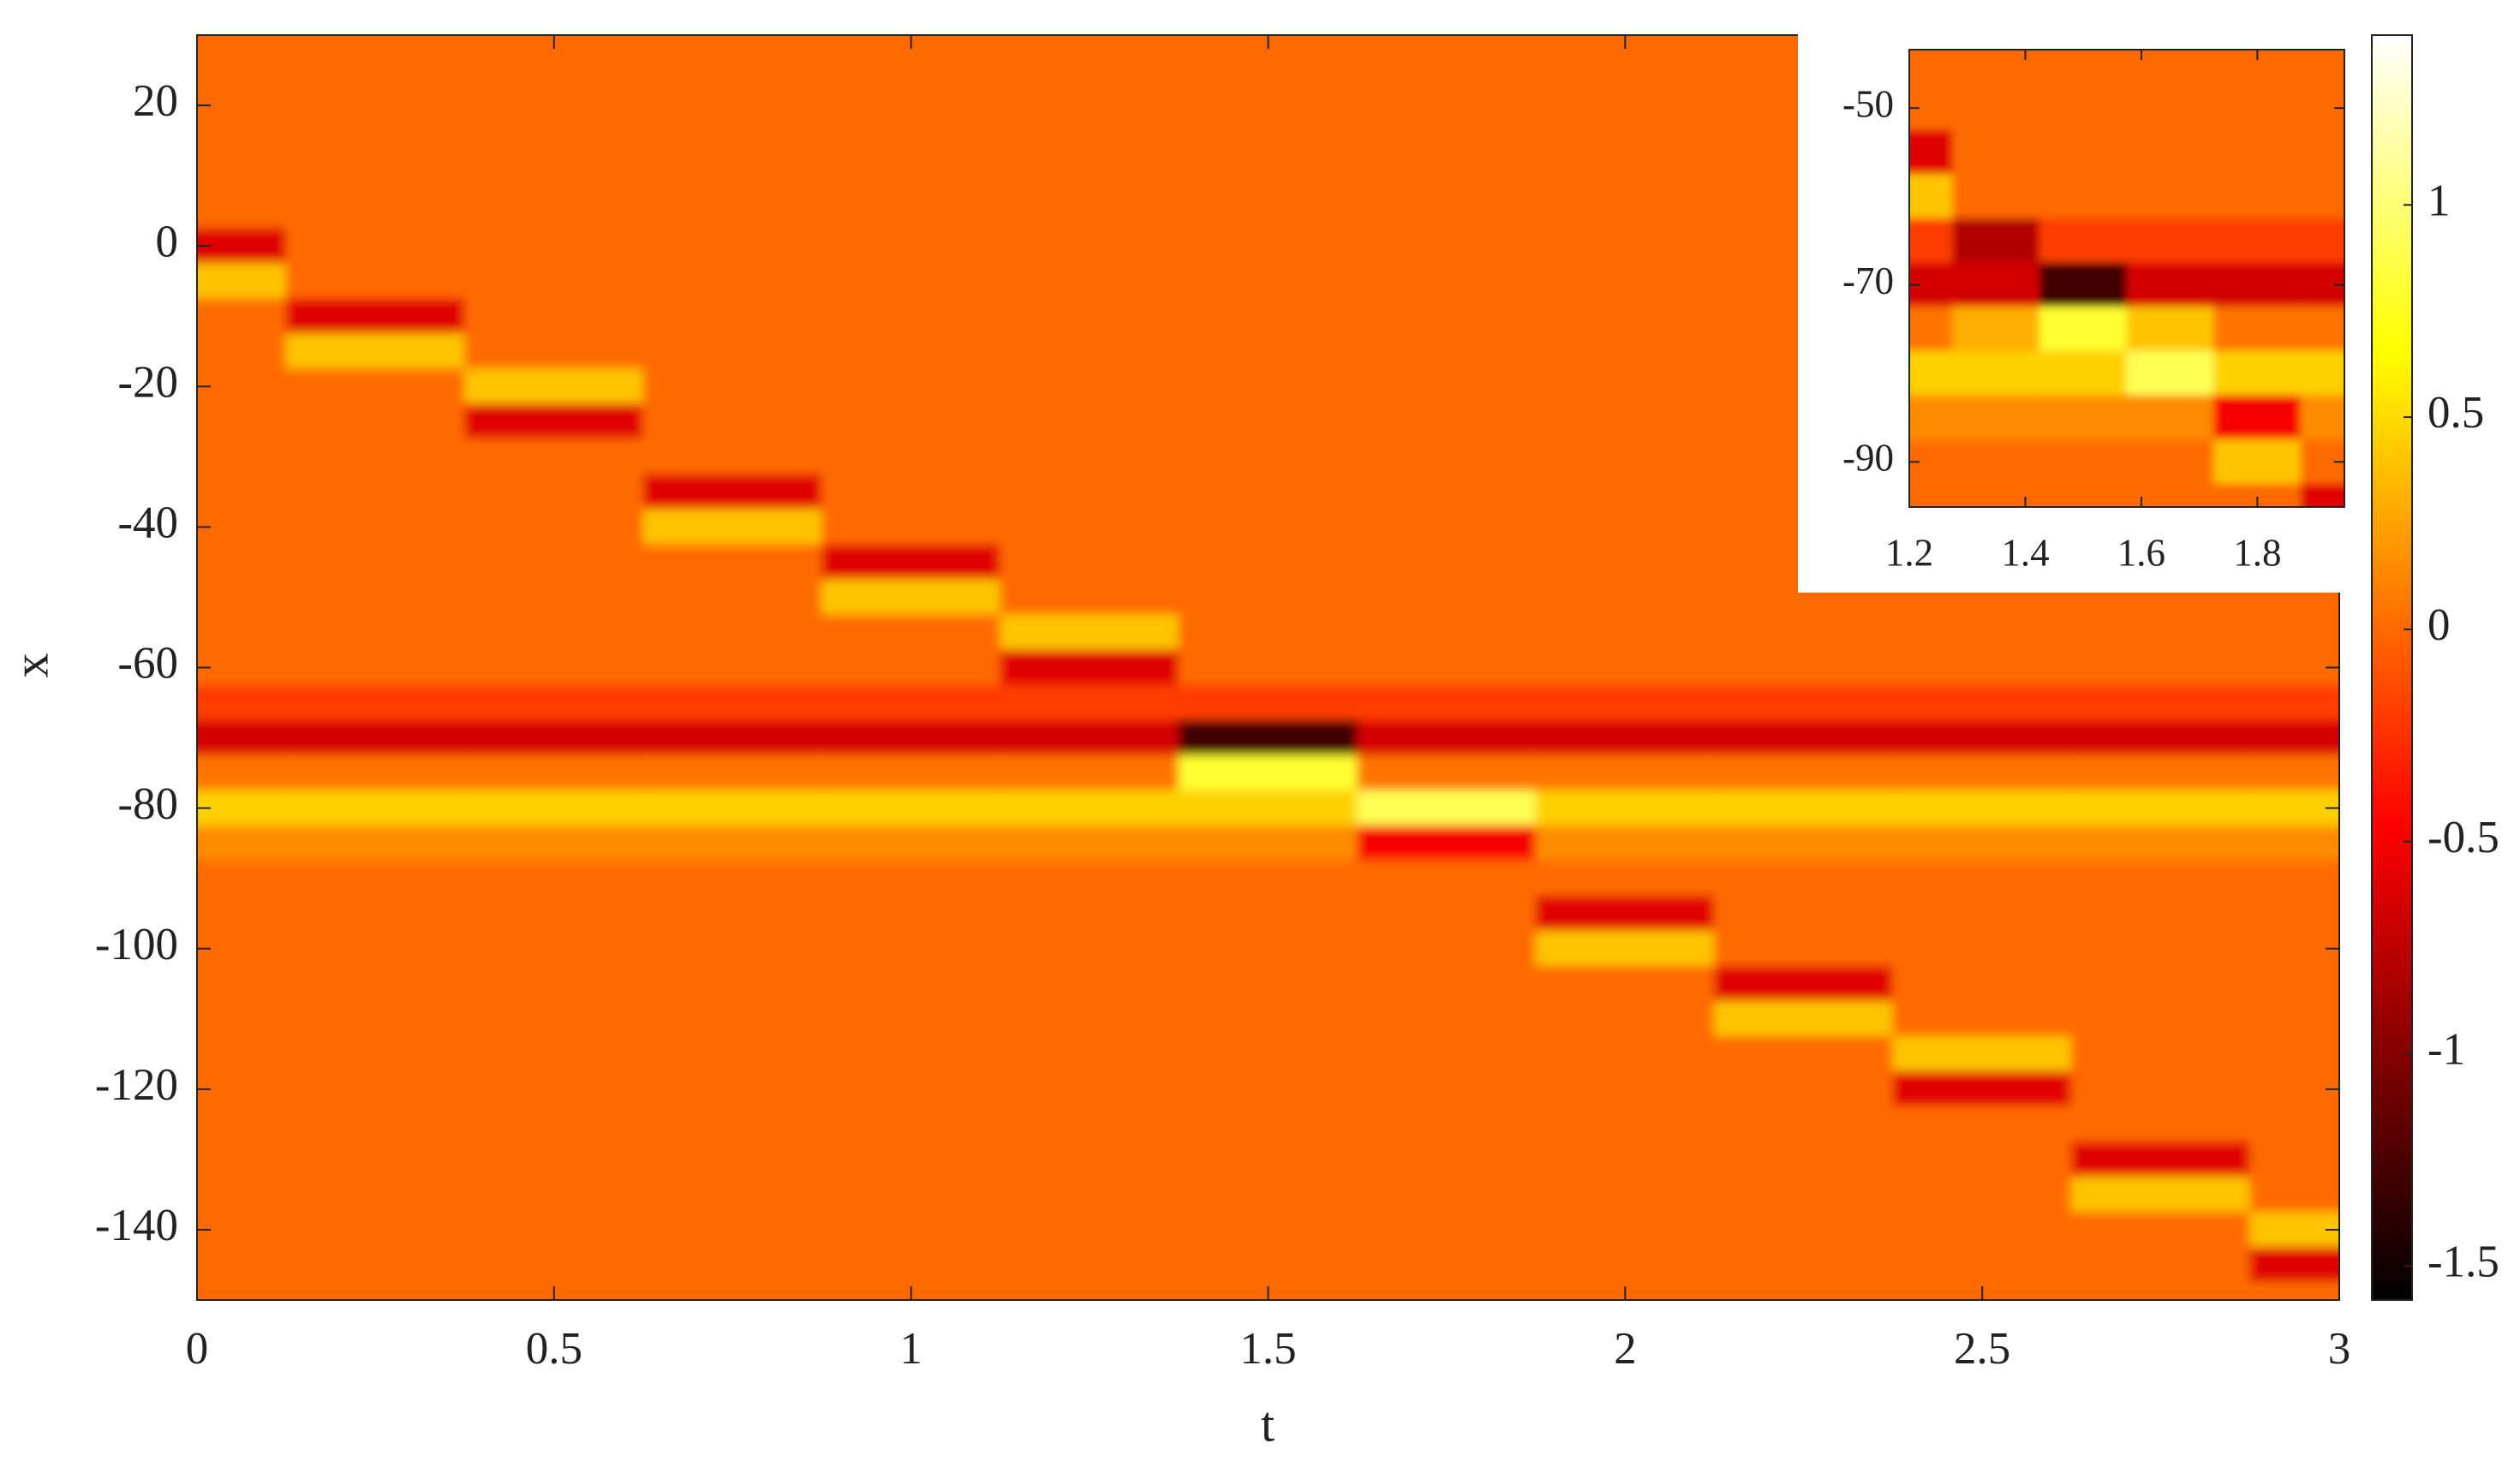 This screenshot has height=1461, width=2520. I want to click on y-tick-label: -70, so click(1868, 280).